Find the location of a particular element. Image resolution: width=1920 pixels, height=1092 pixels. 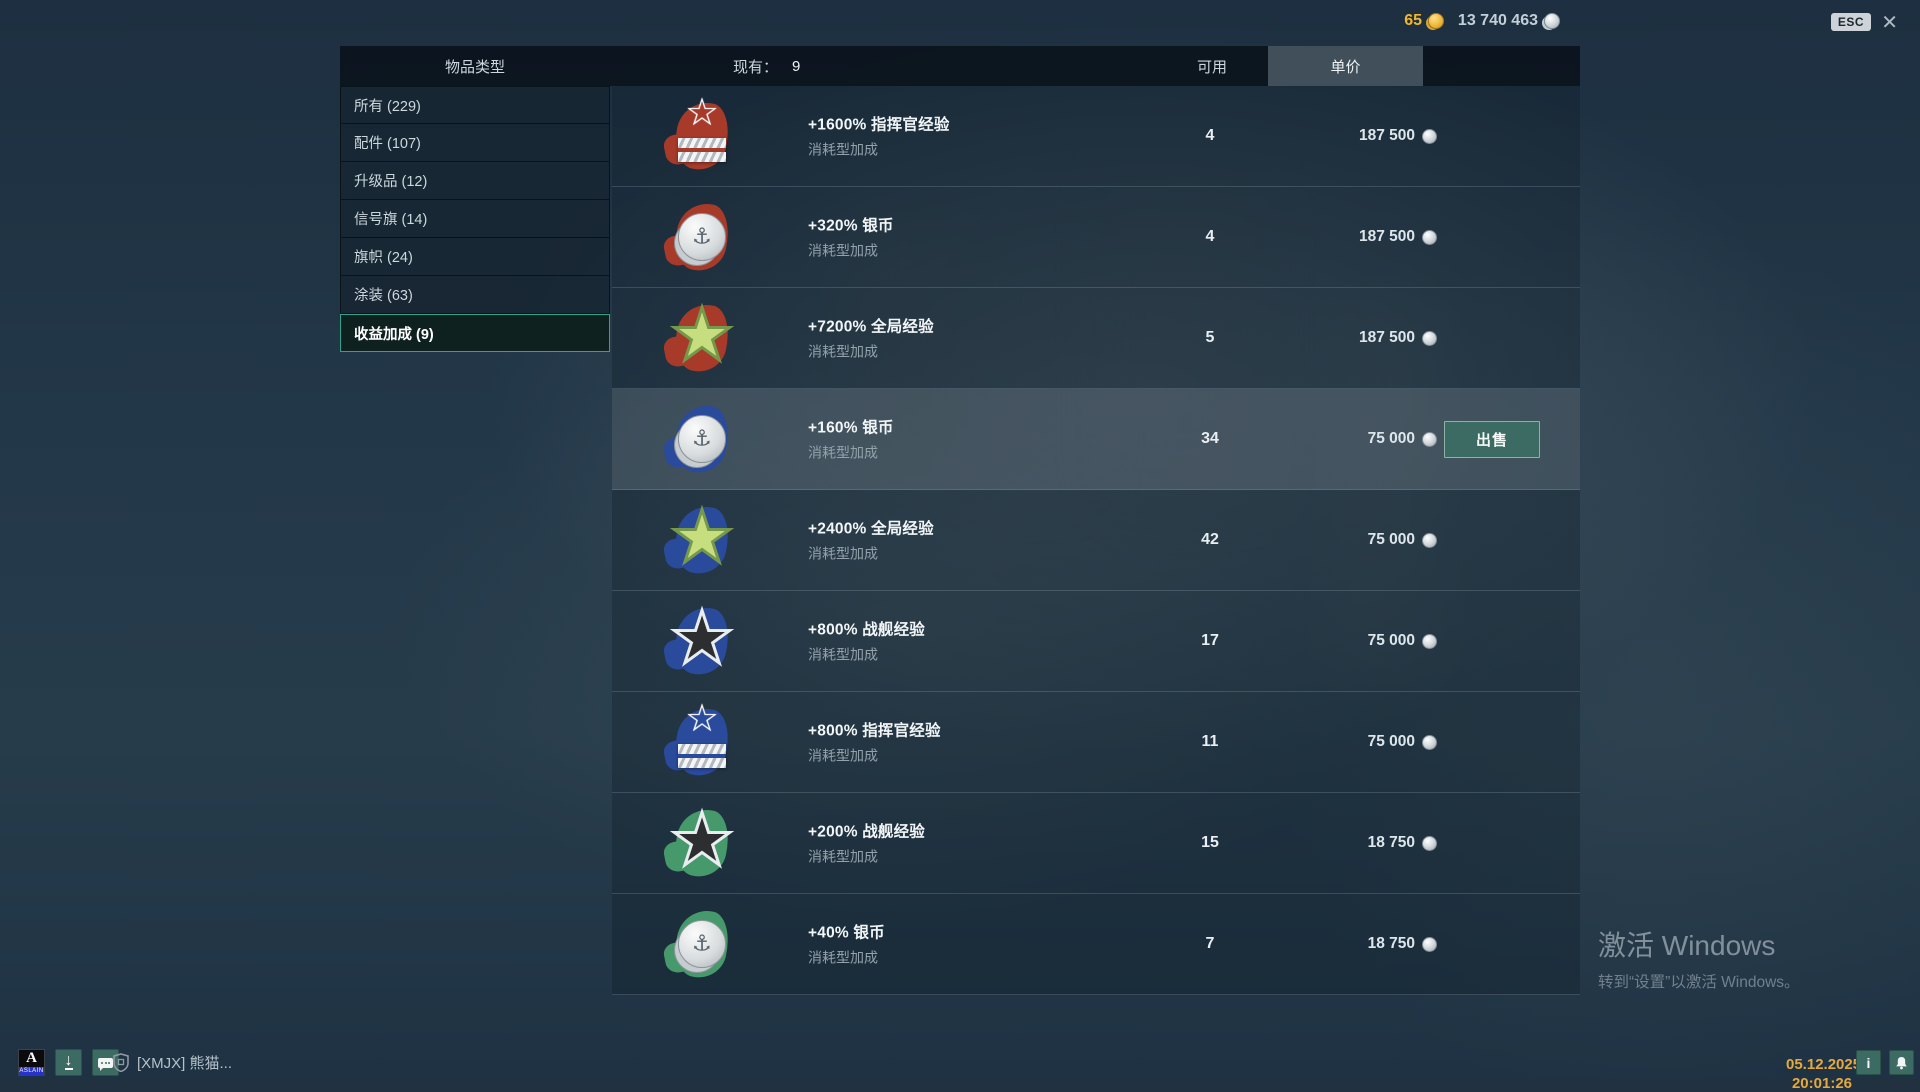

gold-balance: 65 is located at coordinates (1424, 21).